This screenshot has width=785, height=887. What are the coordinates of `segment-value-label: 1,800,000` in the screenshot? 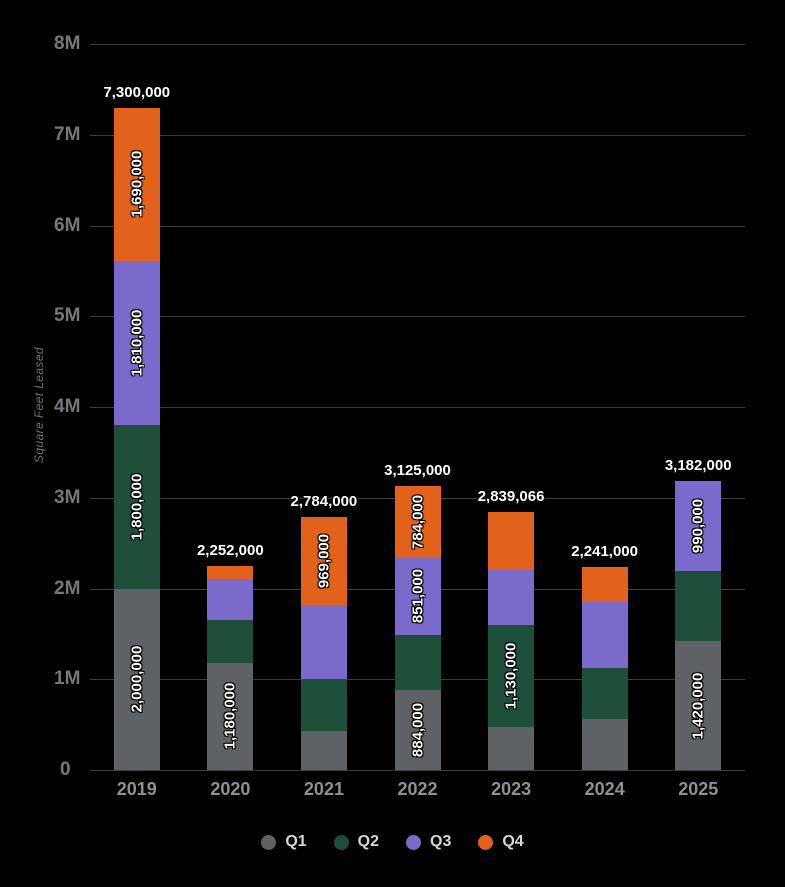 It's located at (137, 507).